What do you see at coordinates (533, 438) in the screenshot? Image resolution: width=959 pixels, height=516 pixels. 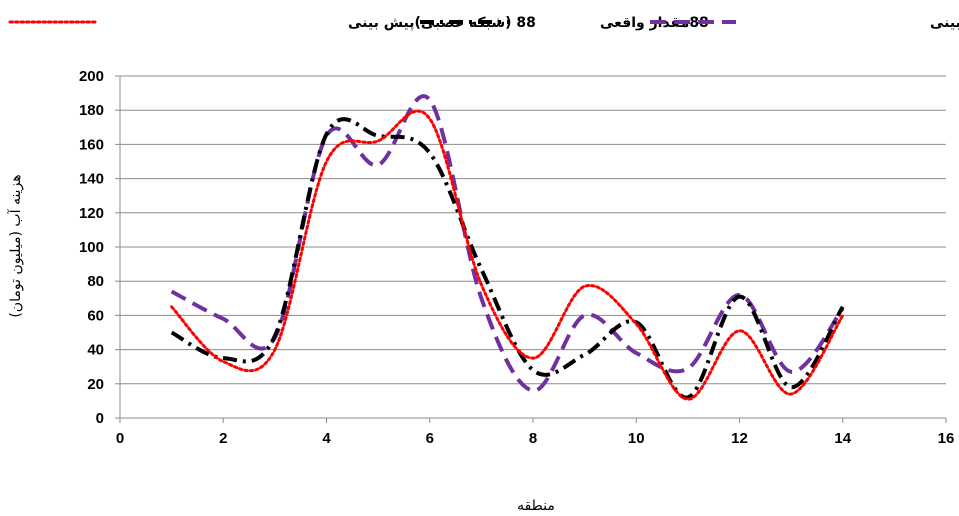 I see `x-tick-label: 8` at bounding box center [533, 438].